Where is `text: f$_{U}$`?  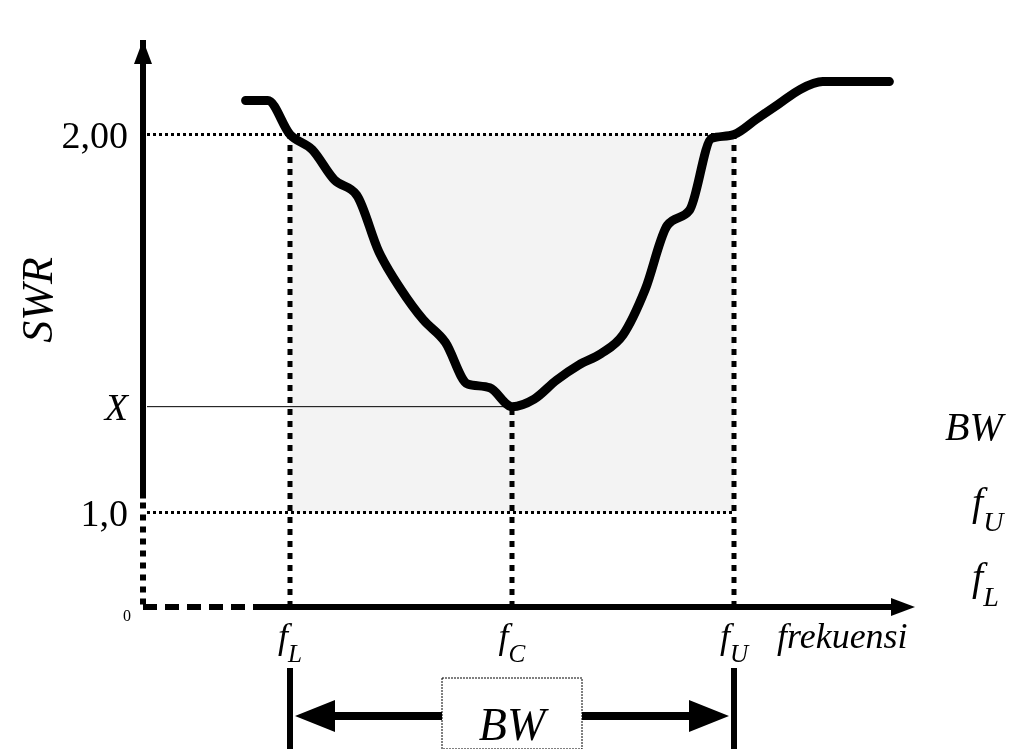
text: f$_{U}$ is located at coordinates (989, 508).